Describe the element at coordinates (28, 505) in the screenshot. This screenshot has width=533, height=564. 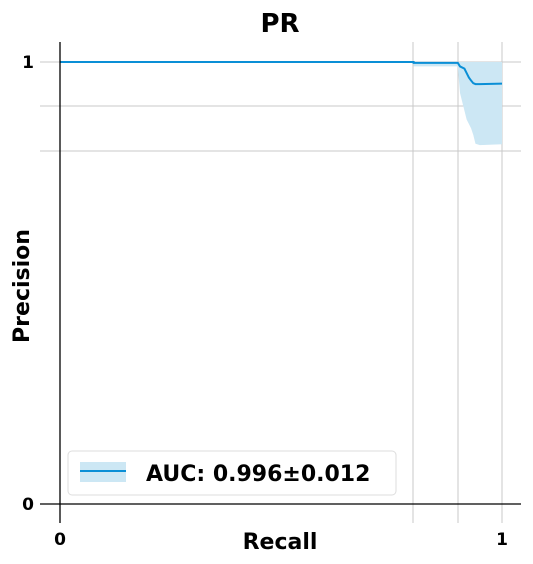
I see `y-tick-label: 0` at that location.